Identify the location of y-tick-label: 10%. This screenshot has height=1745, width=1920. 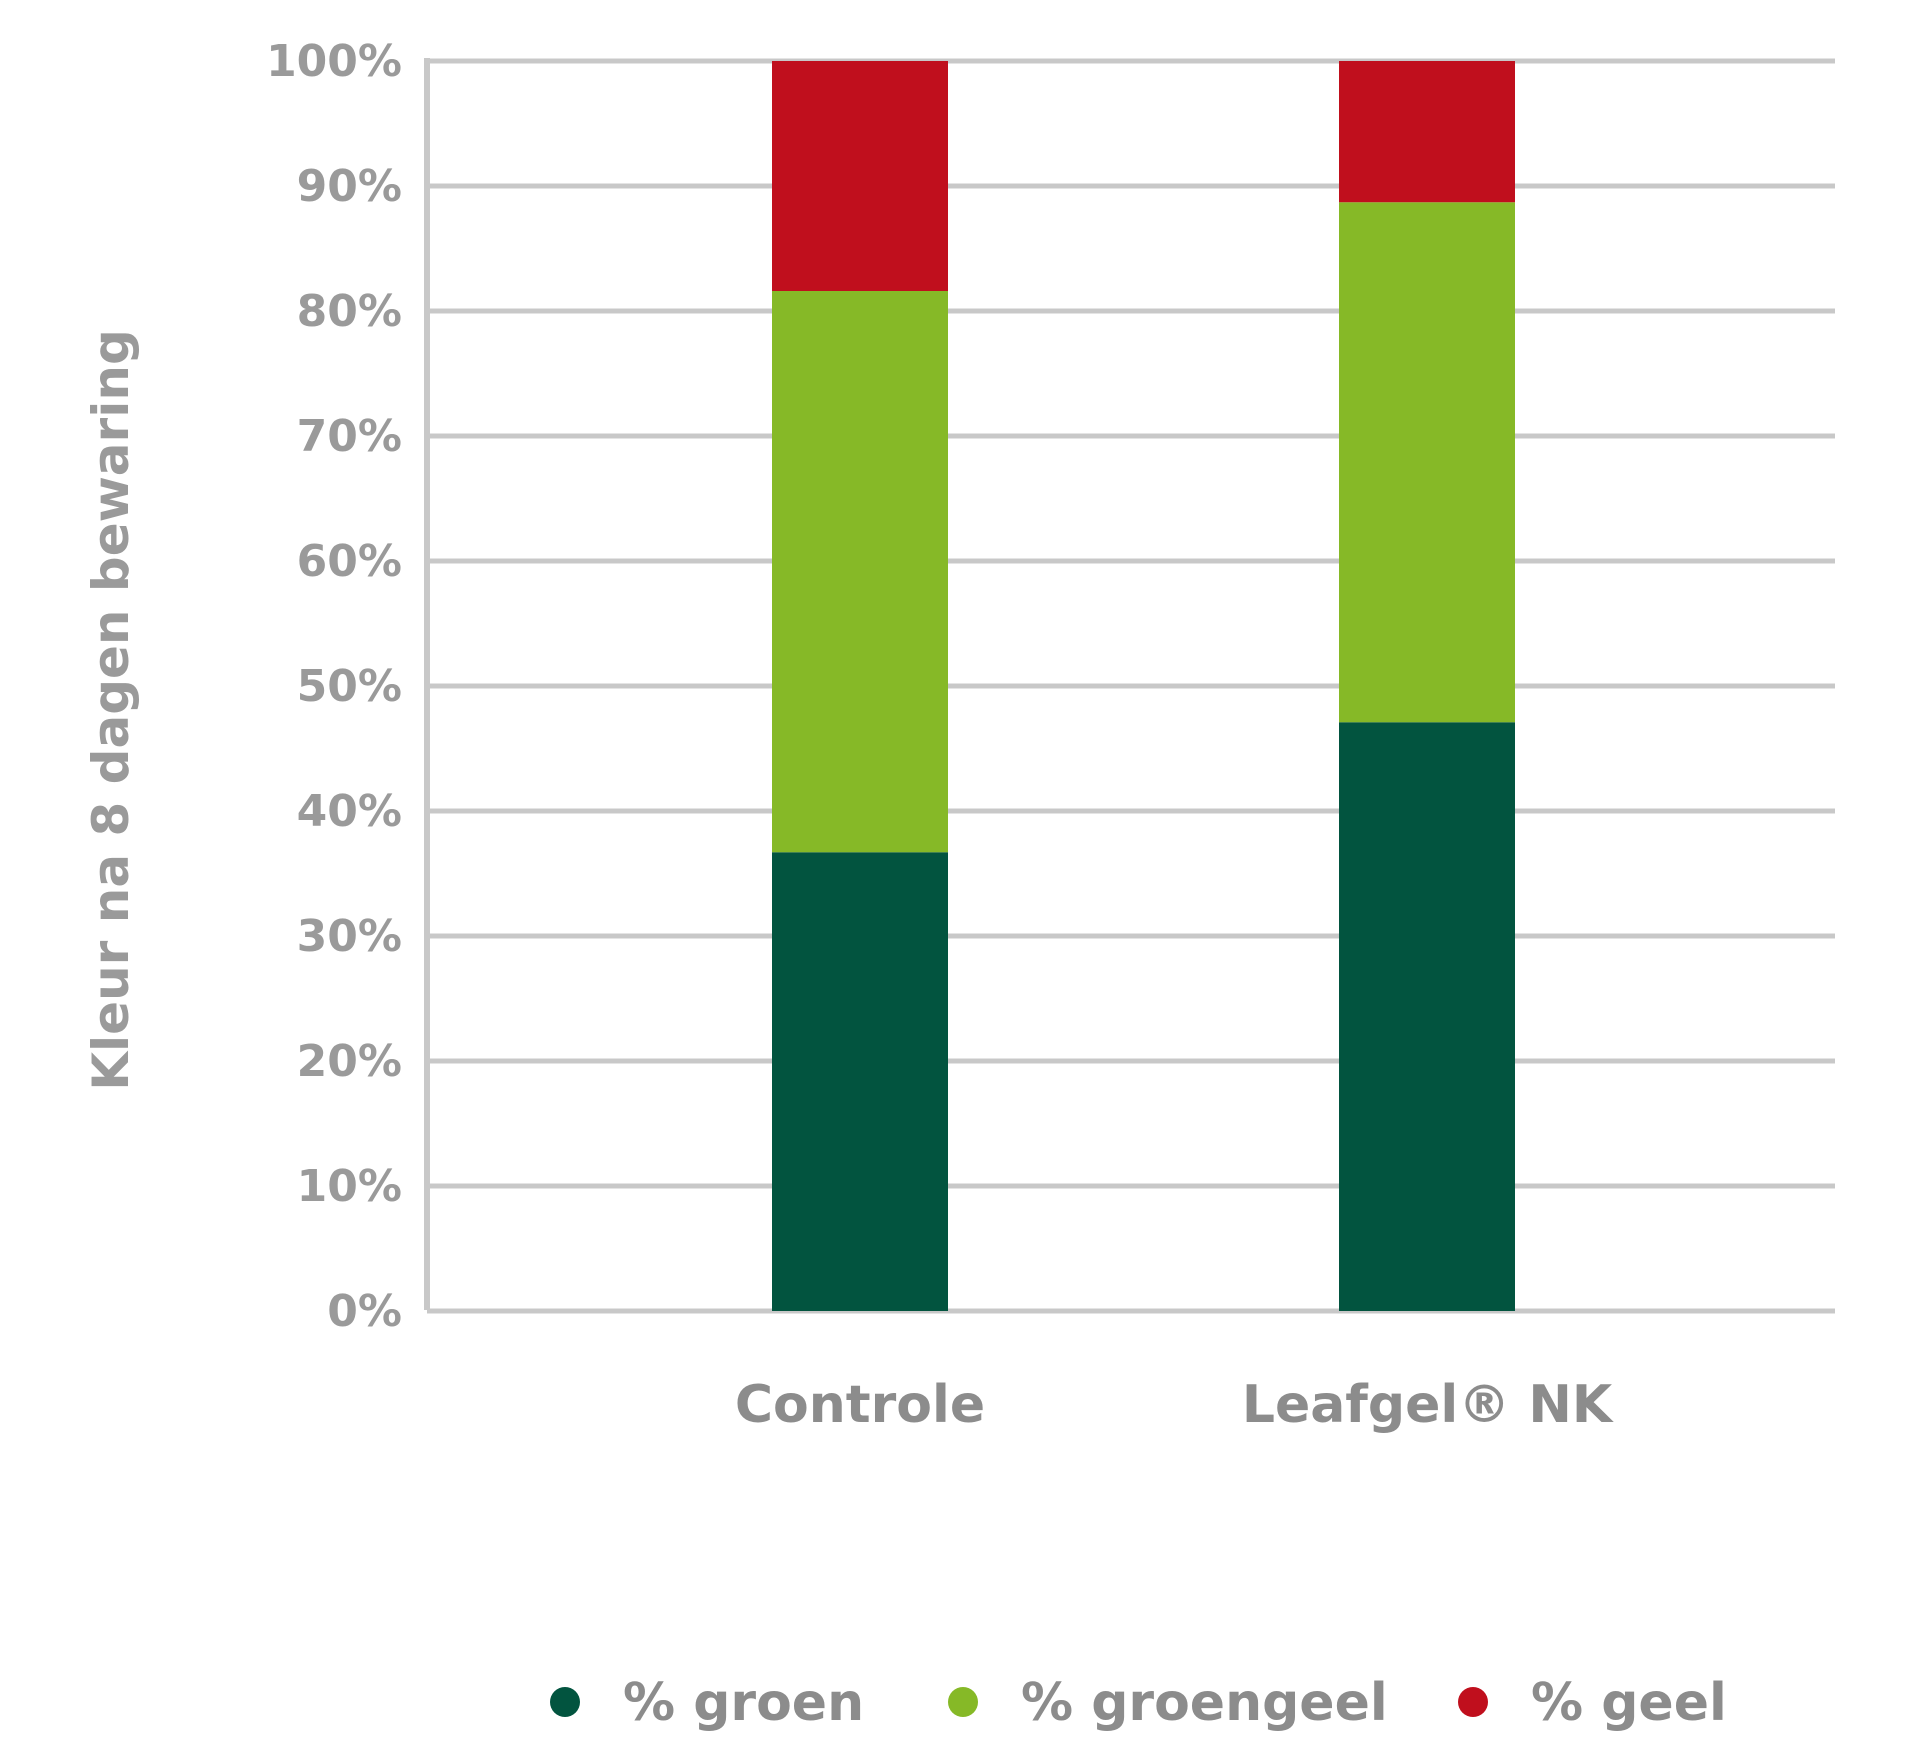
(349, 1186).